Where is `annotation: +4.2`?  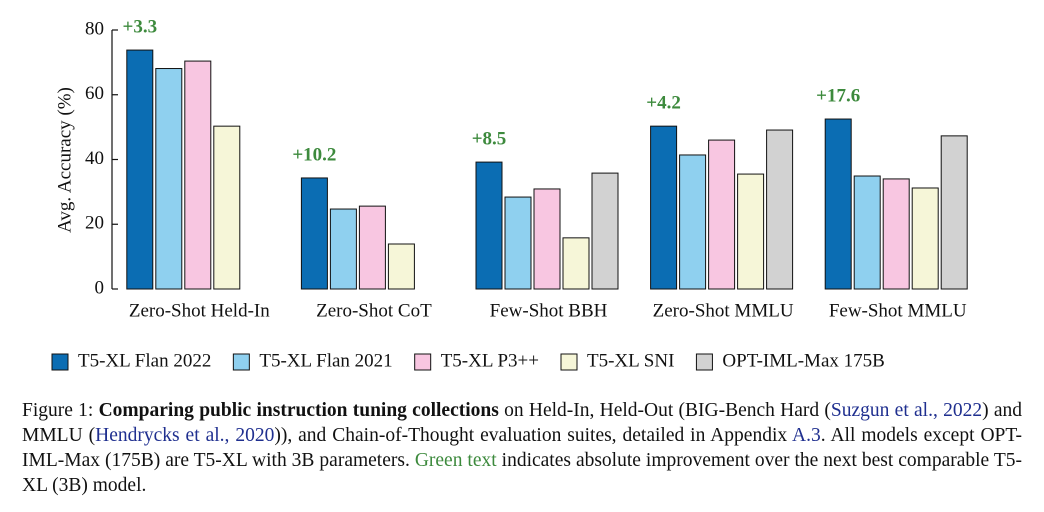
annotation: +4.2 is located at coordinates (663, 103).